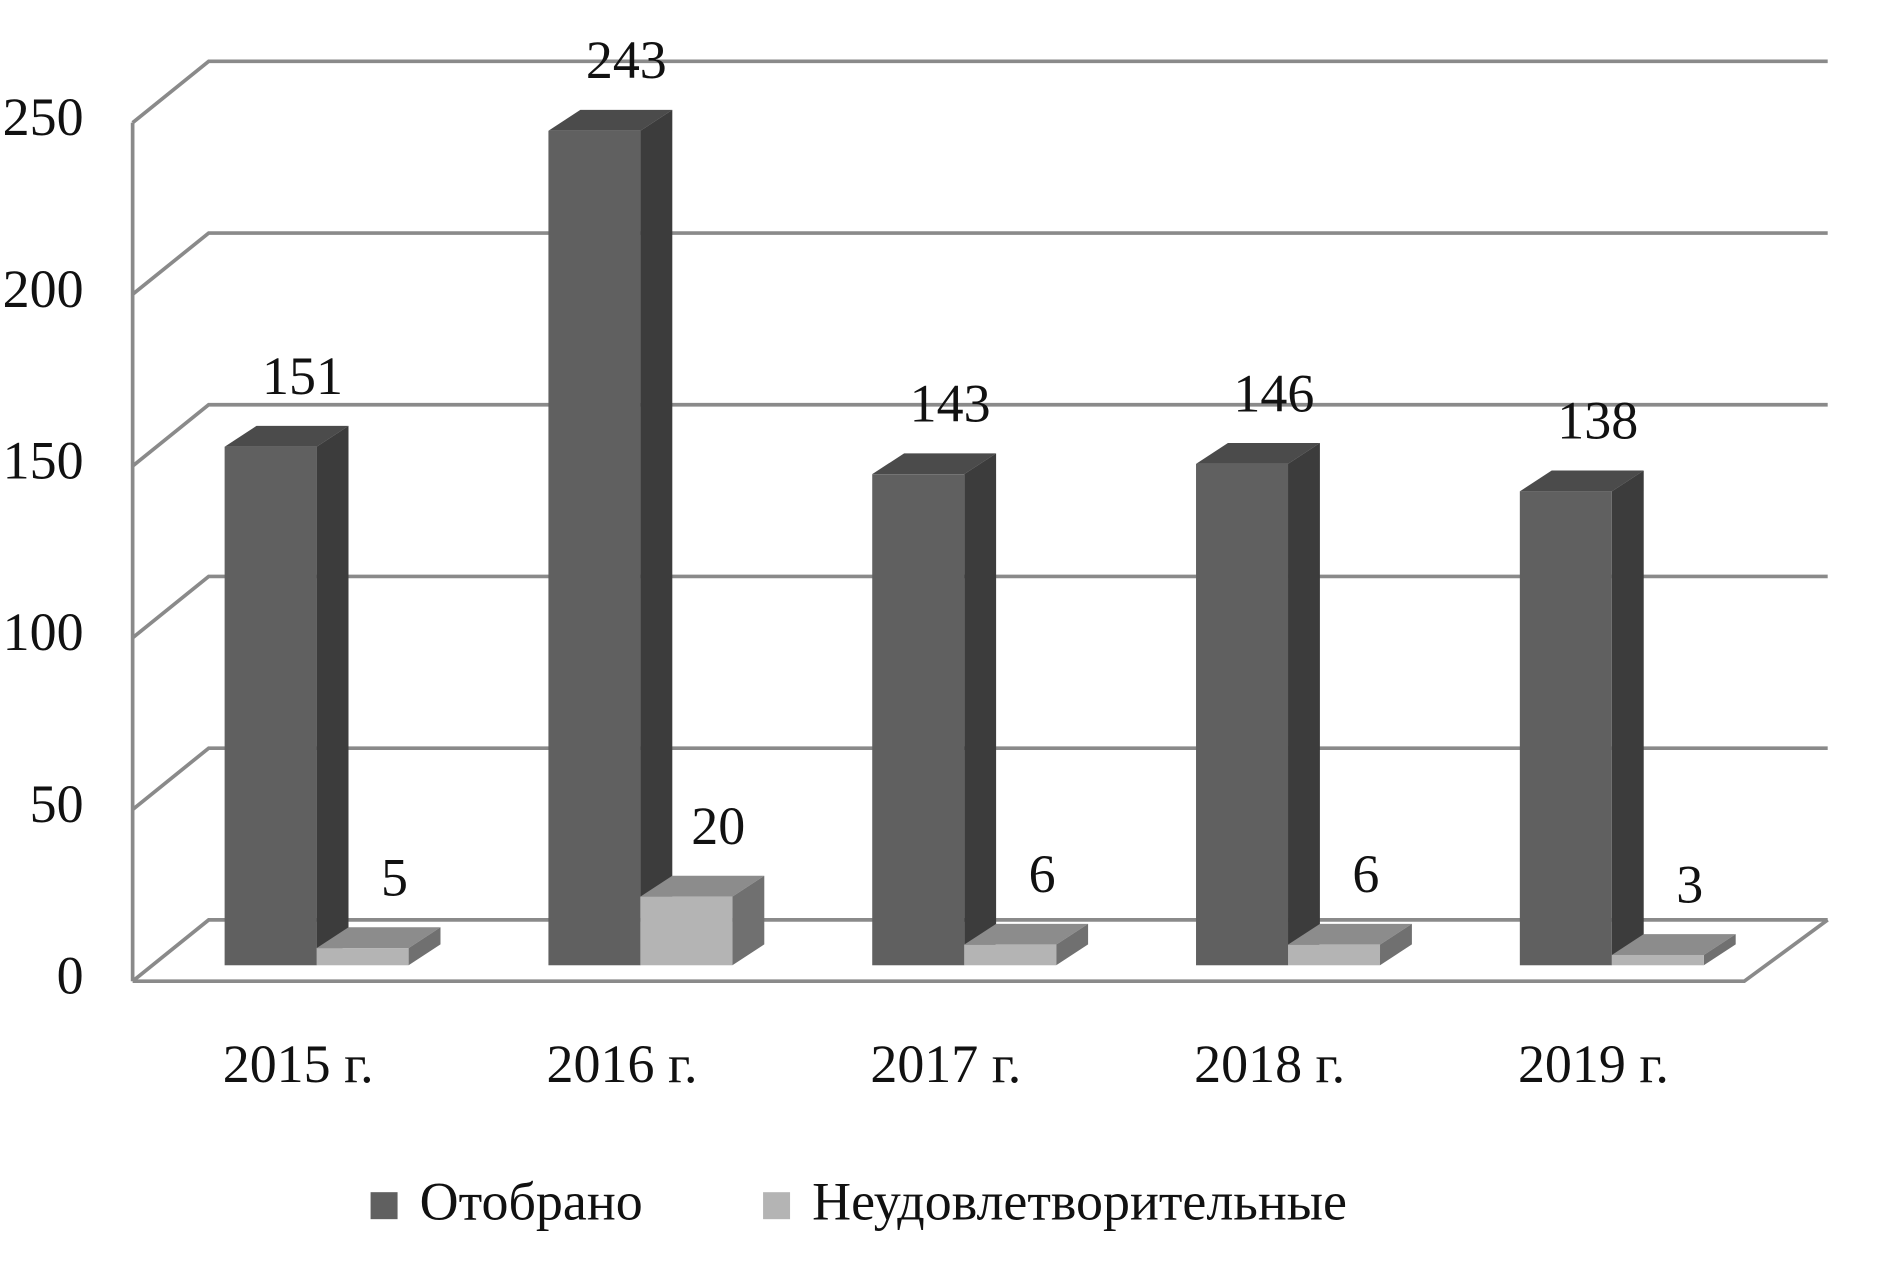 This screenshot has width=1899, height=1267. What do you see at coordinates (1689, 884) in the screenshot?
I see `value-label: 3` at bounding box center [1689, 884].